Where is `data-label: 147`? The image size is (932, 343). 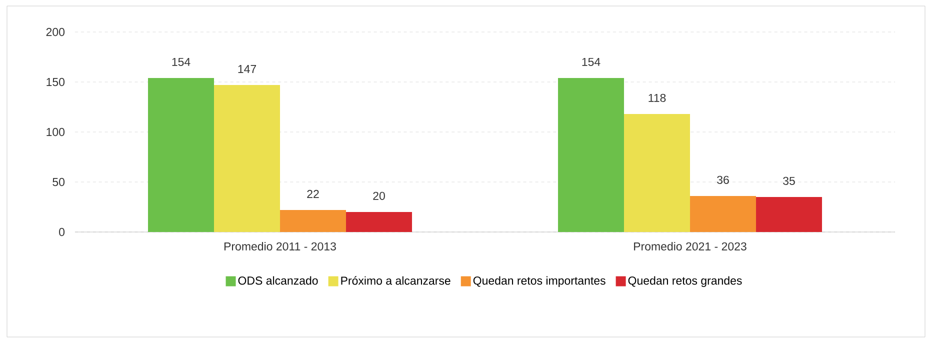
data-label: 147 is located at coordinates (247, 69).